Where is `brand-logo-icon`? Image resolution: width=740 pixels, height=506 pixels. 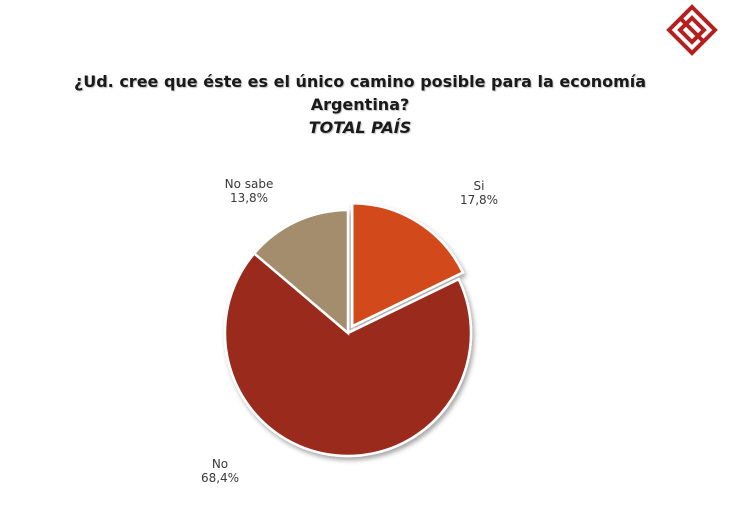
brand-logo-icon is located at coordinates (692, 30).